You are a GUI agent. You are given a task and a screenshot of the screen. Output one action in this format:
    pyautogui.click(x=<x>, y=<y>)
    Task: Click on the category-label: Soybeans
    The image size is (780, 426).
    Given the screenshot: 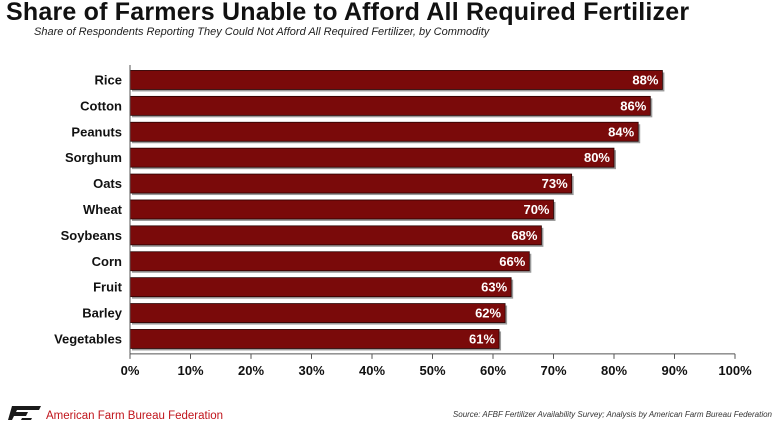 What is the action you would take?
    pyautogui.click(x=91, y=235)
    